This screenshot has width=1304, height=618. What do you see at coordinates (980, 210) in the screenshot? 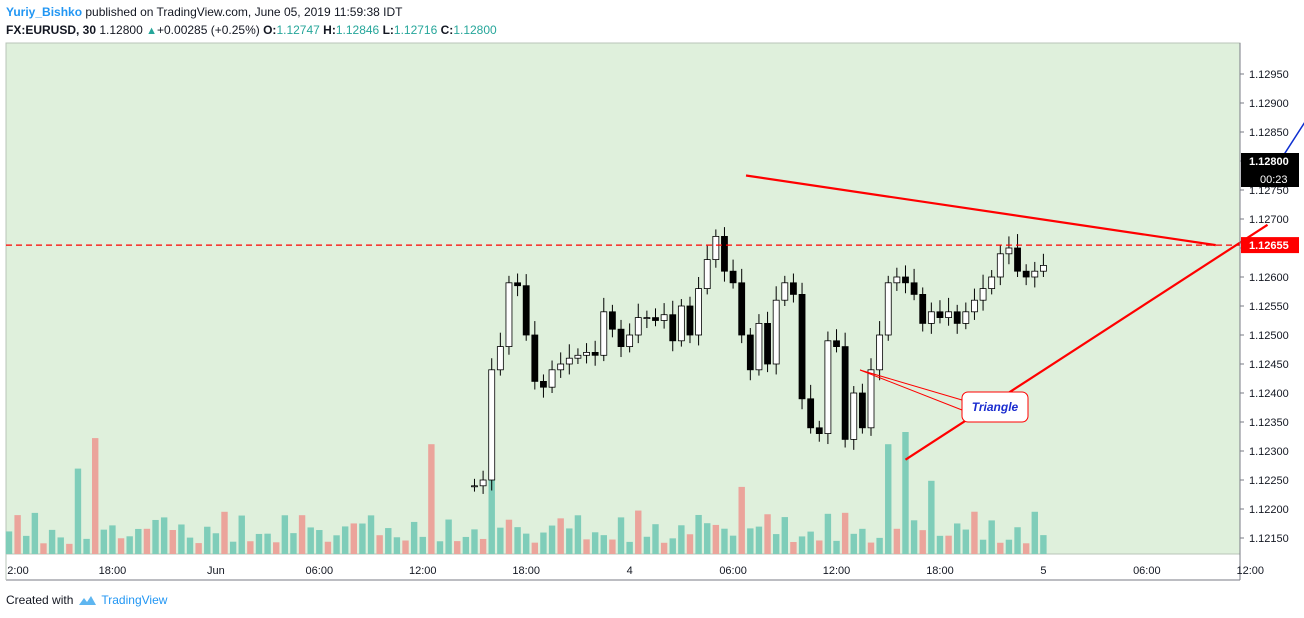
I see `resistance-trendline` at bounding box center [980, 210].